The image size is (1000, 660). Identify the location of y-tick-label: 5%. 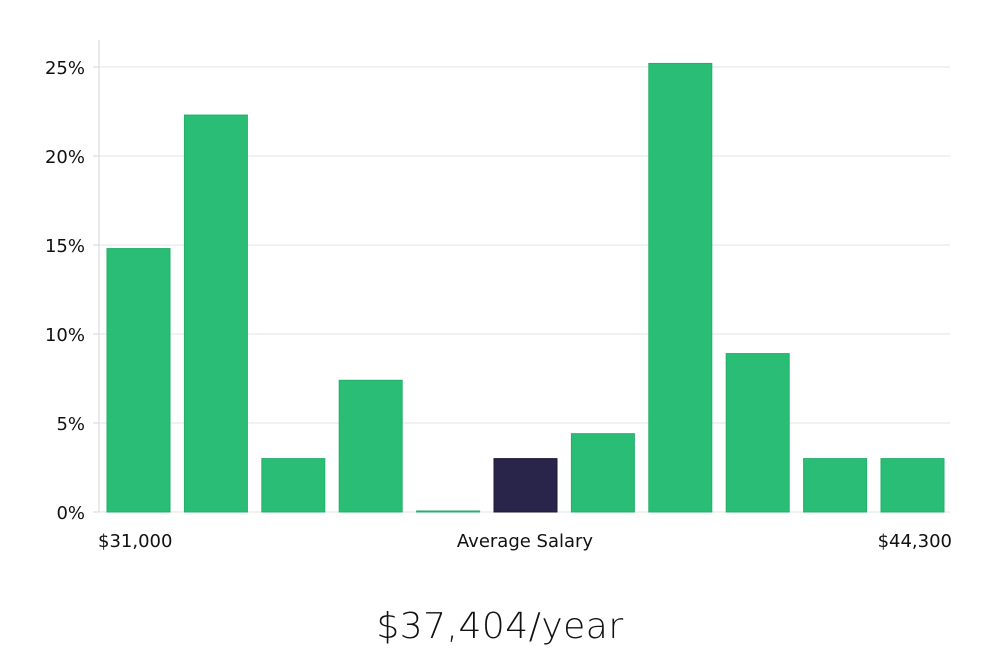
(70, 424).